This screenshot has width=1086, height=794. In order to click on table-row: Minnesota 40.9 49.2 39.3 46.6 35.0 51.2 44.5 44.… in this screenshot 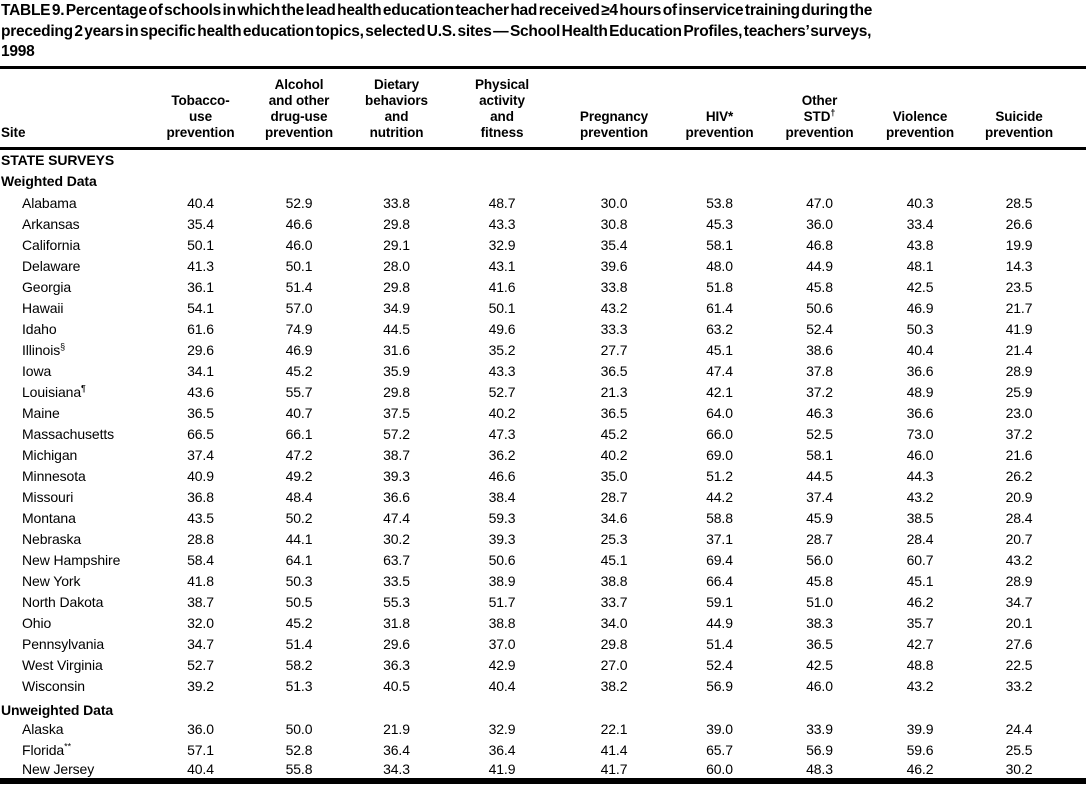, I will do `click(543, 475)`.